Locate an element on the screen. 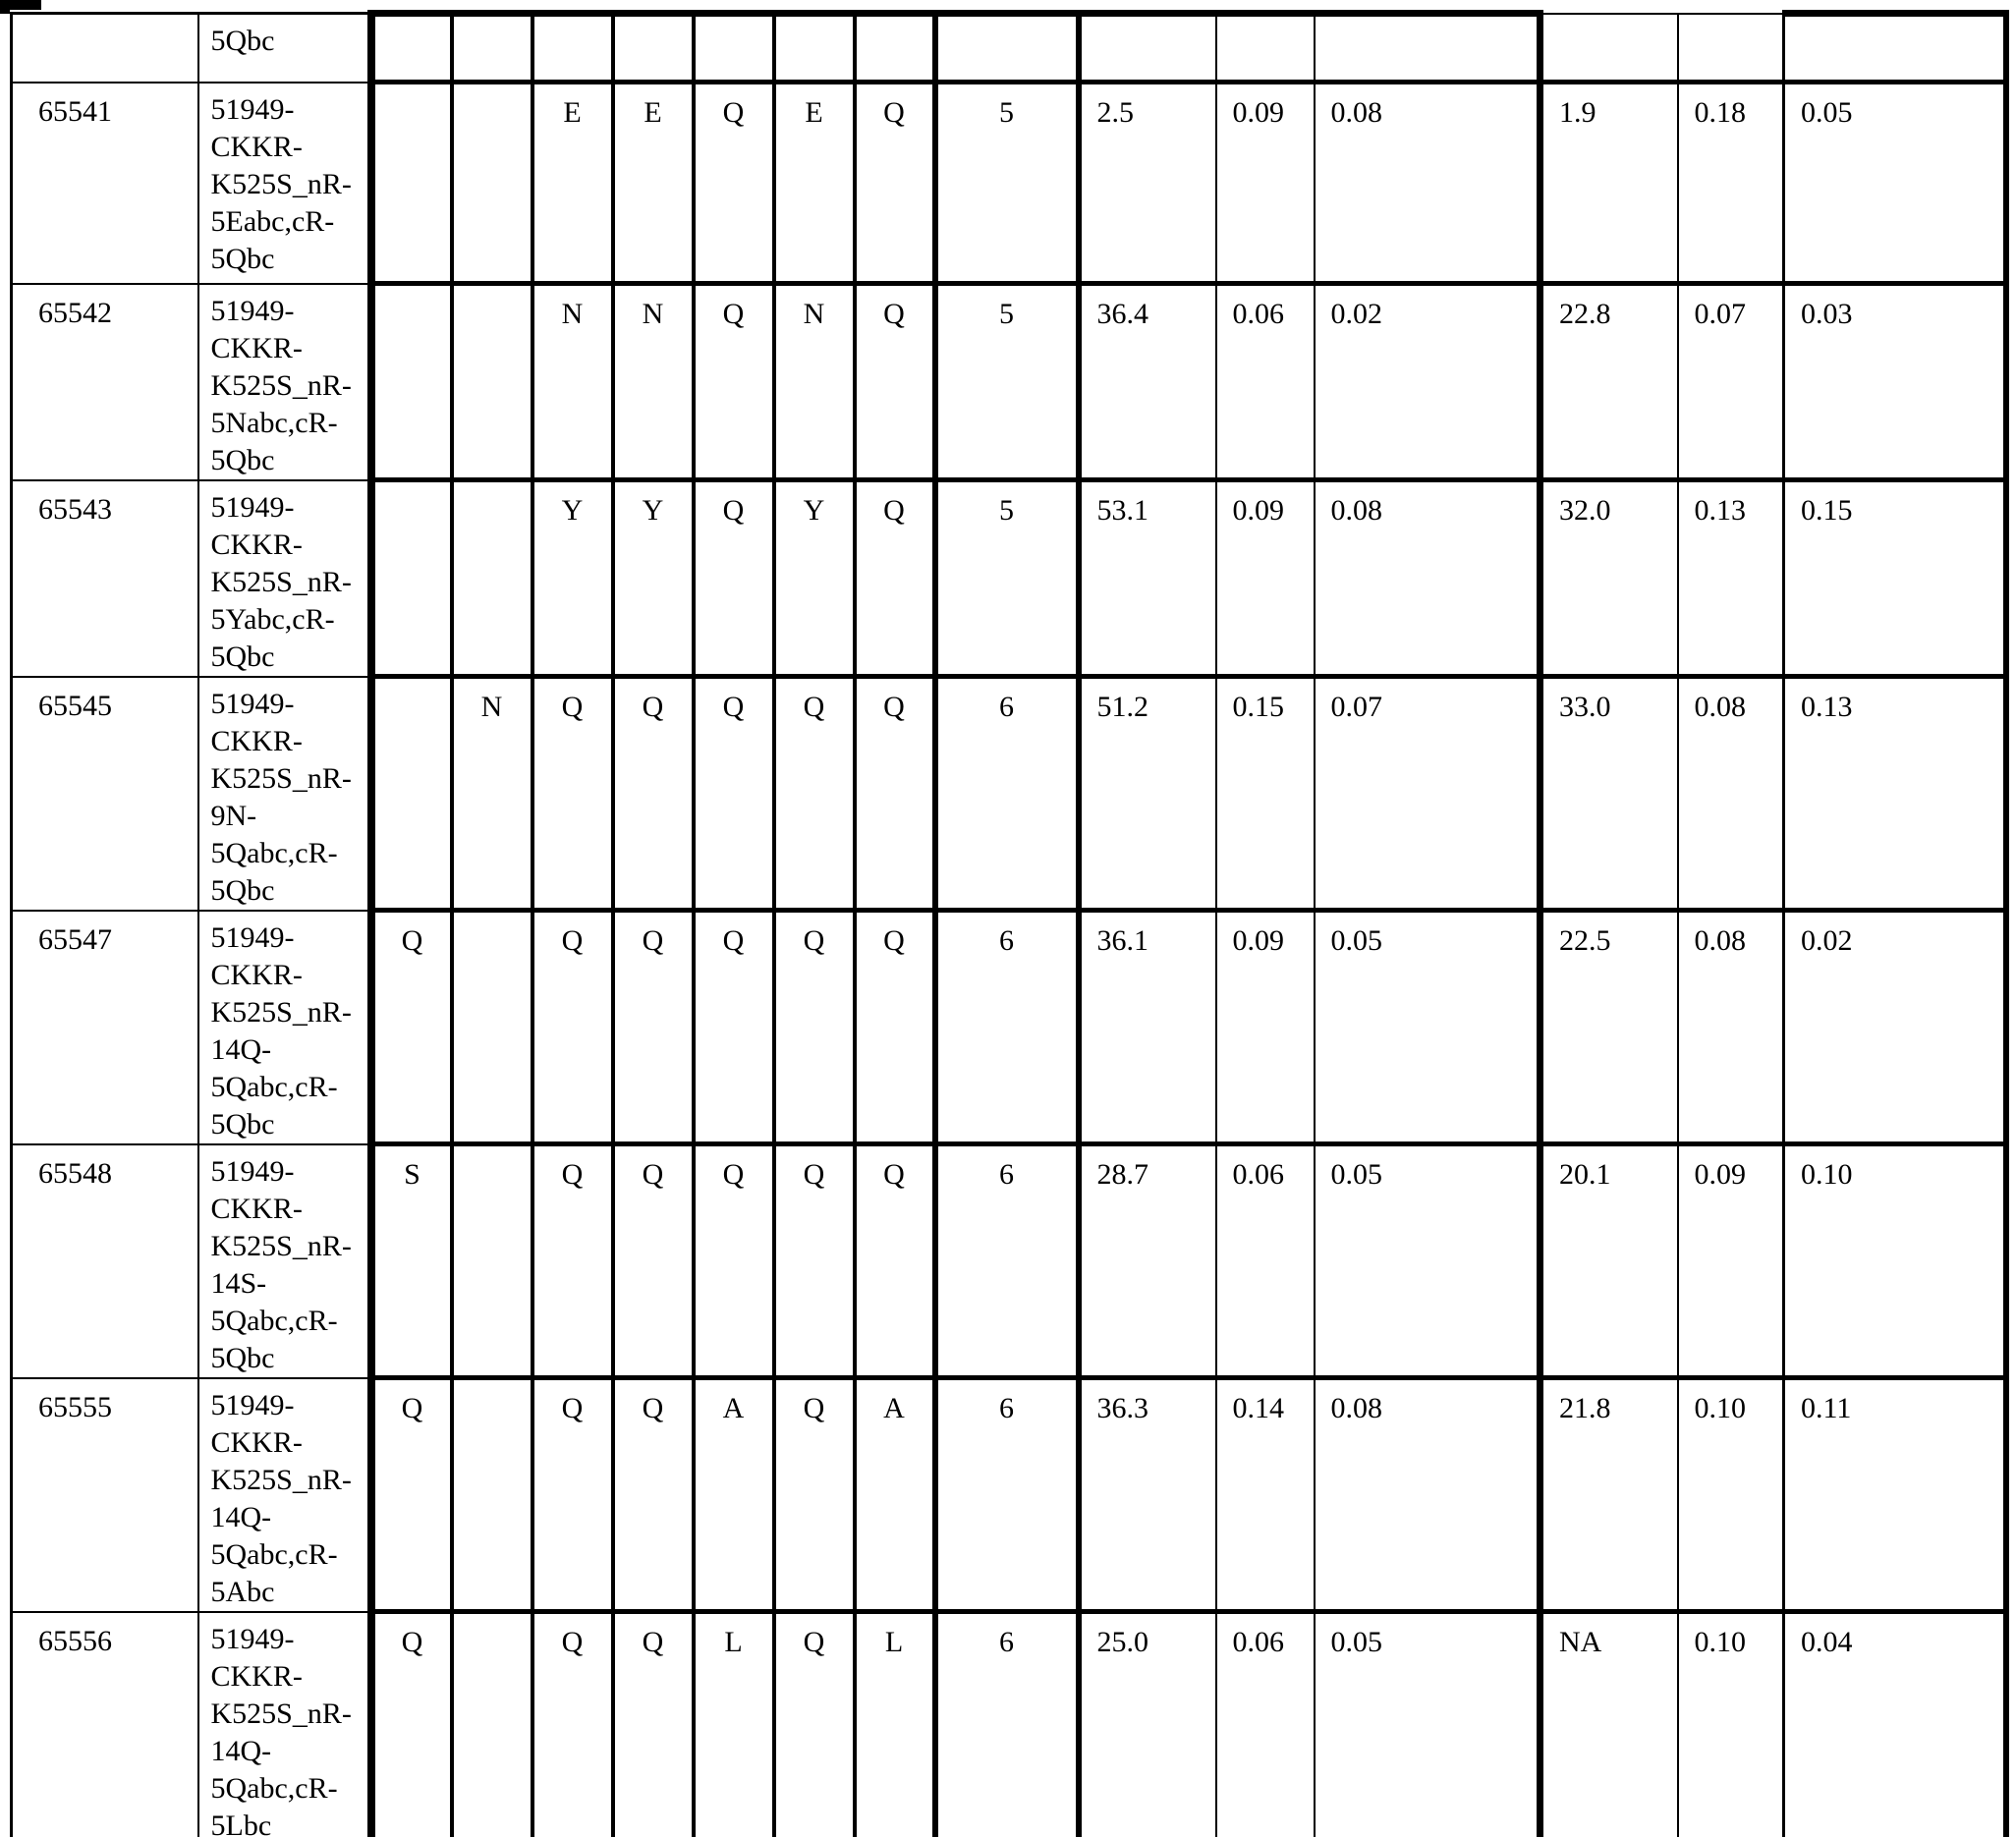 The width and height of the screenshot is (2016, 1837). value-cell: 28.7 is located at coordinates (1145, 1261).